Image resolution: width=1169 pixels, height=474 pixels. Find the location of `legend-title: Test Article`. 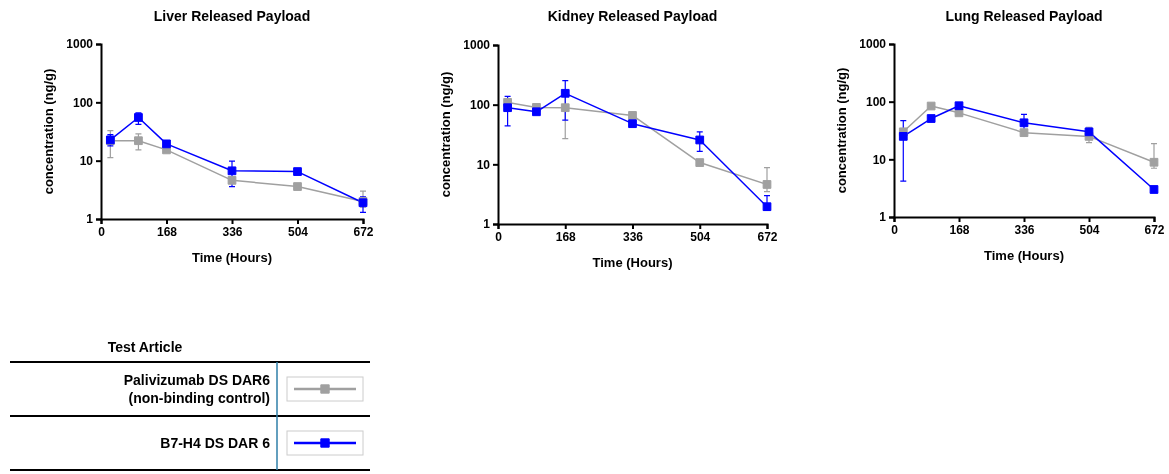

legend-title: Test Article is located at coordinates (145, 347).